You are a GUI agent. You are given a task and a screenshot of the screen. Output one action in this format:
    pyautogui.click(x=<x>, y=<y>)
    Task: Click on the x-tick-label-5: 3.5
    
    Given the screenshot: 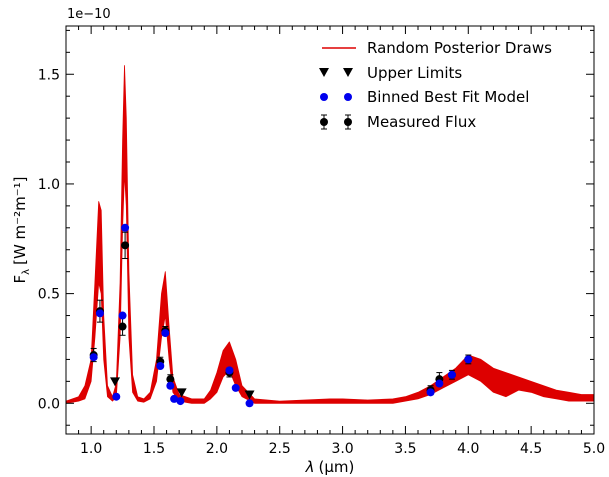 What is the action you would take?
    pyautogui.click(x=405, y=449)
    